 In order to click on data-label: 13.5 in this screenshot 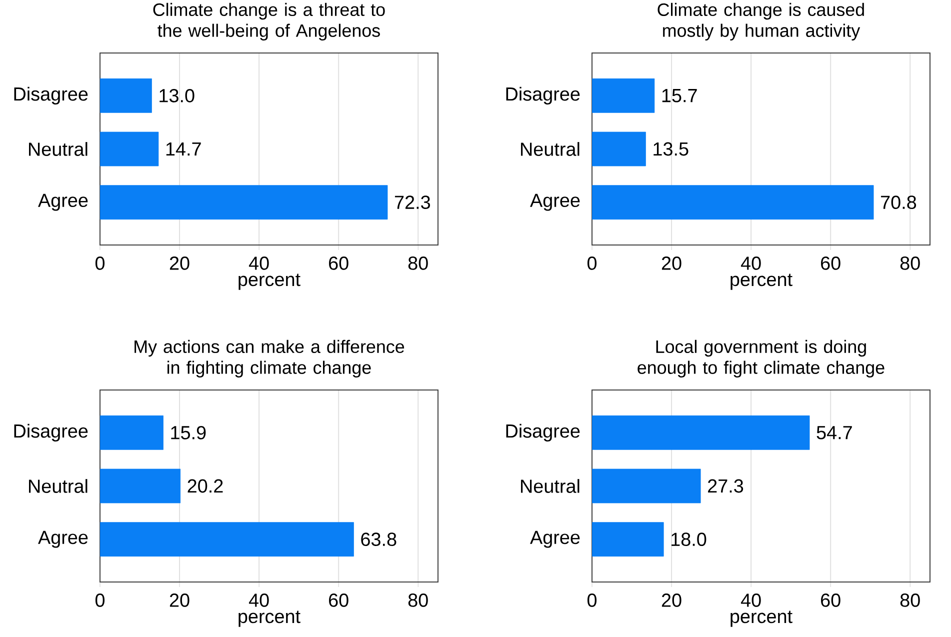, I will do `click(671, 149)`.